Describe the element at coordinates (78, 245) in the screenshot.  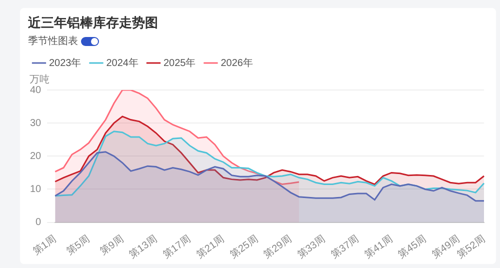
I see `x-tick-label: 第5周` at that location.